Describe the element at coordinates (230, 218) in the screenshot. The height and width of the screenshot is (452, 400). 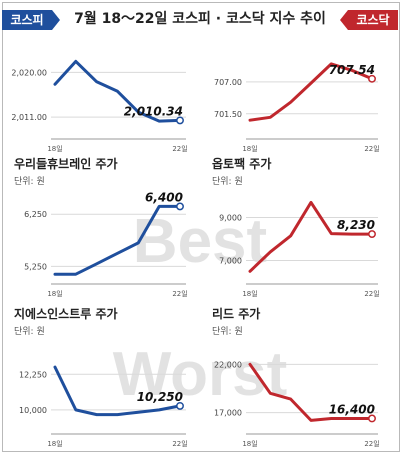
I see `y-tick-label: 9,000` at that location.